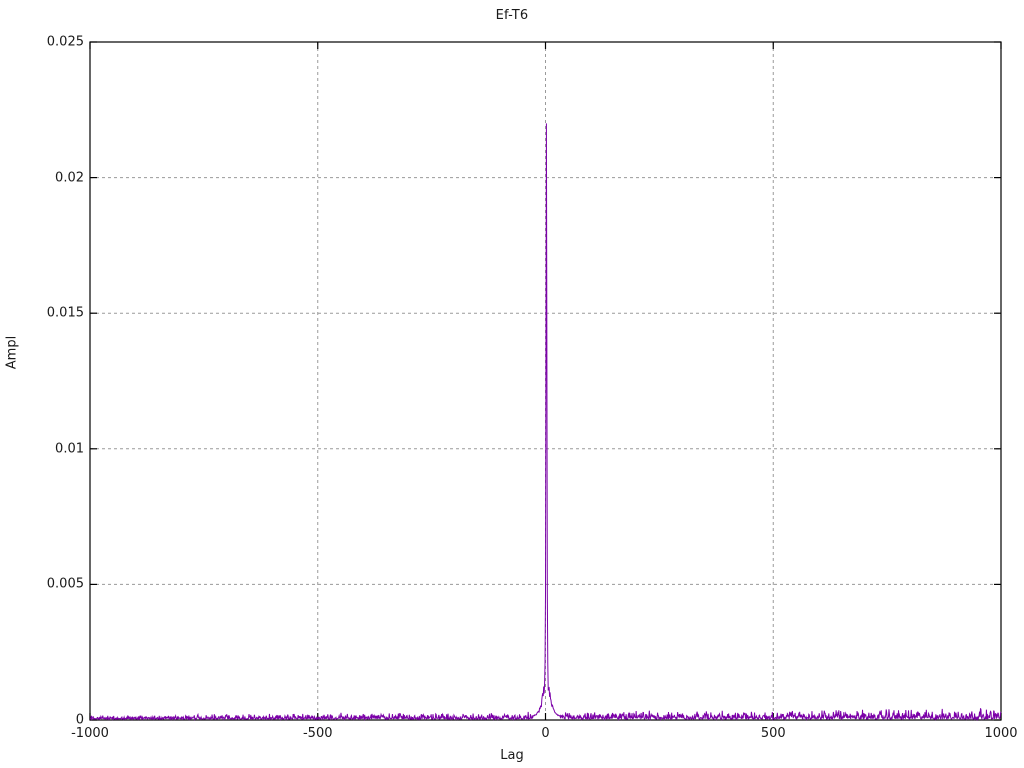  I want to click on y-tick-label: 0.01, so click(69, 449).